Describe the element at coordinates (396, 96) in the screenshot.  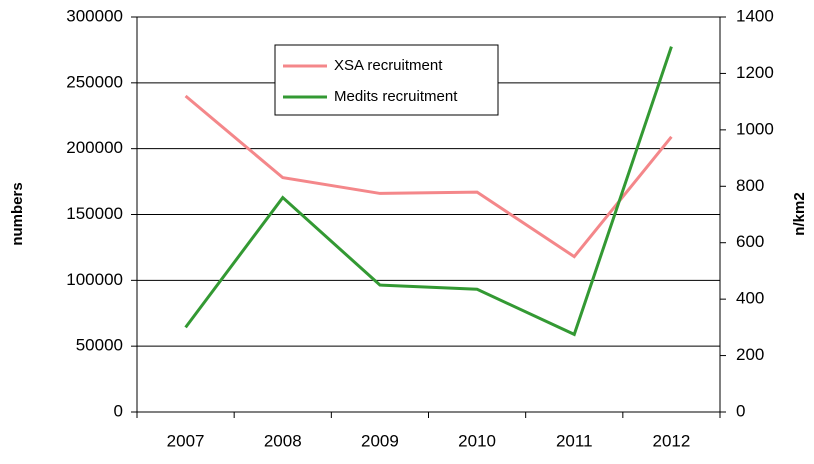
I see `legend-label: Medits recruitment` at that location.